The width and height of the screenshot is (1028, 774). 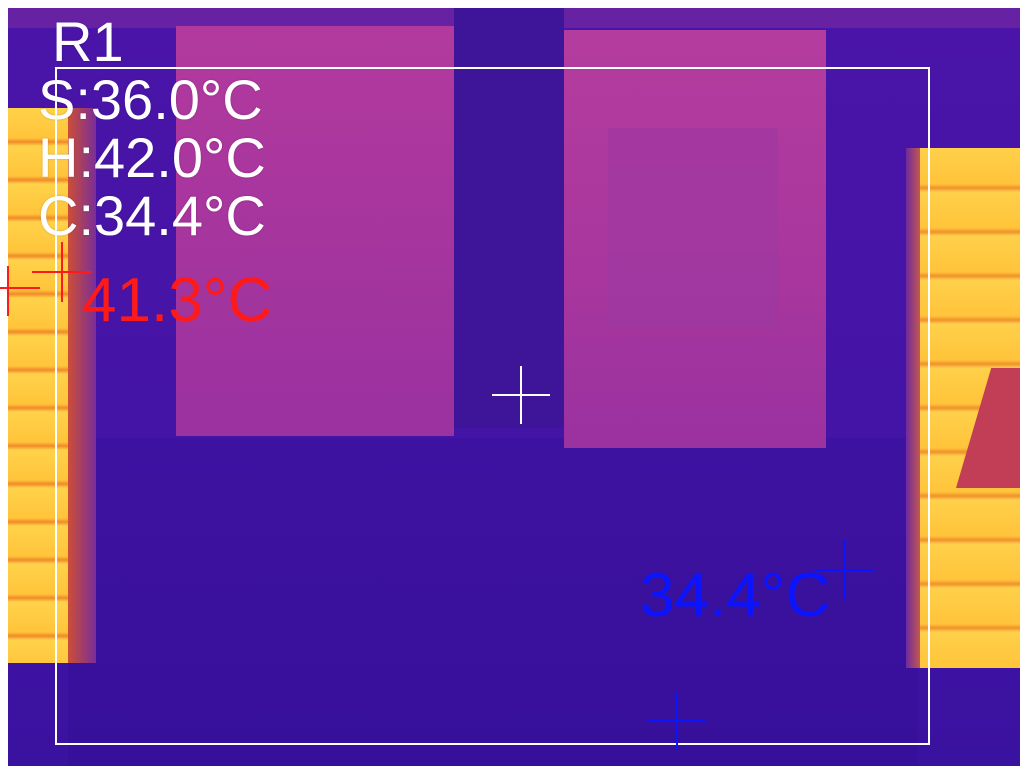 I want to click on window-pane-left, so click(x=315, y=231).